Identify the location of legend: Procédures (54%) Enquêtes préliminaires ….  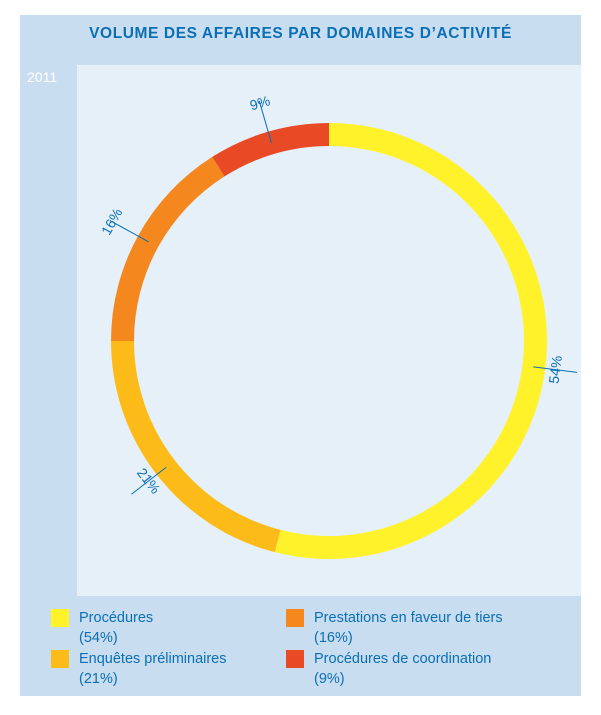
(300, 646).